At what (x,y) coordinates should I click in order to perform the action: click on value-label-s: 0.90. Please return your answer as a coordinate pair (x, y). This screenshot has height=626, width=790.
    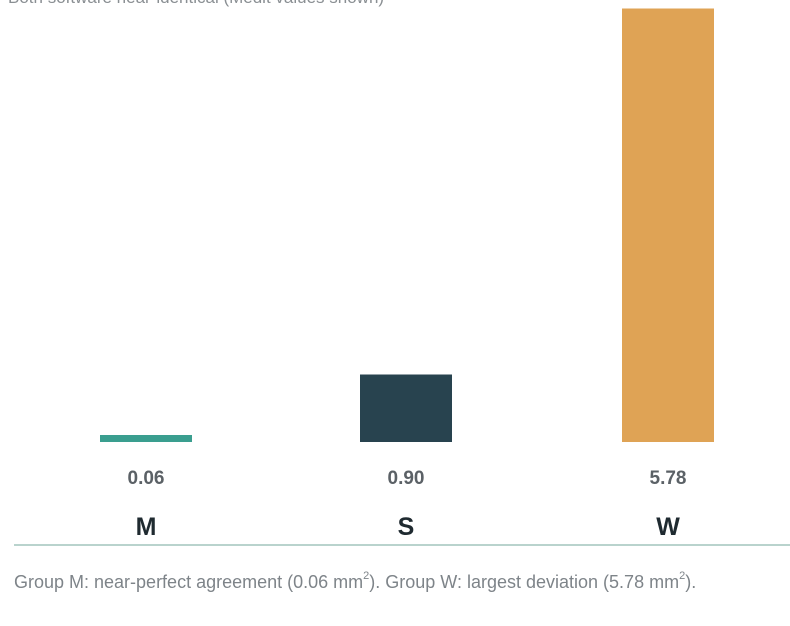
    Looking at the image, I should click on (406, 478).